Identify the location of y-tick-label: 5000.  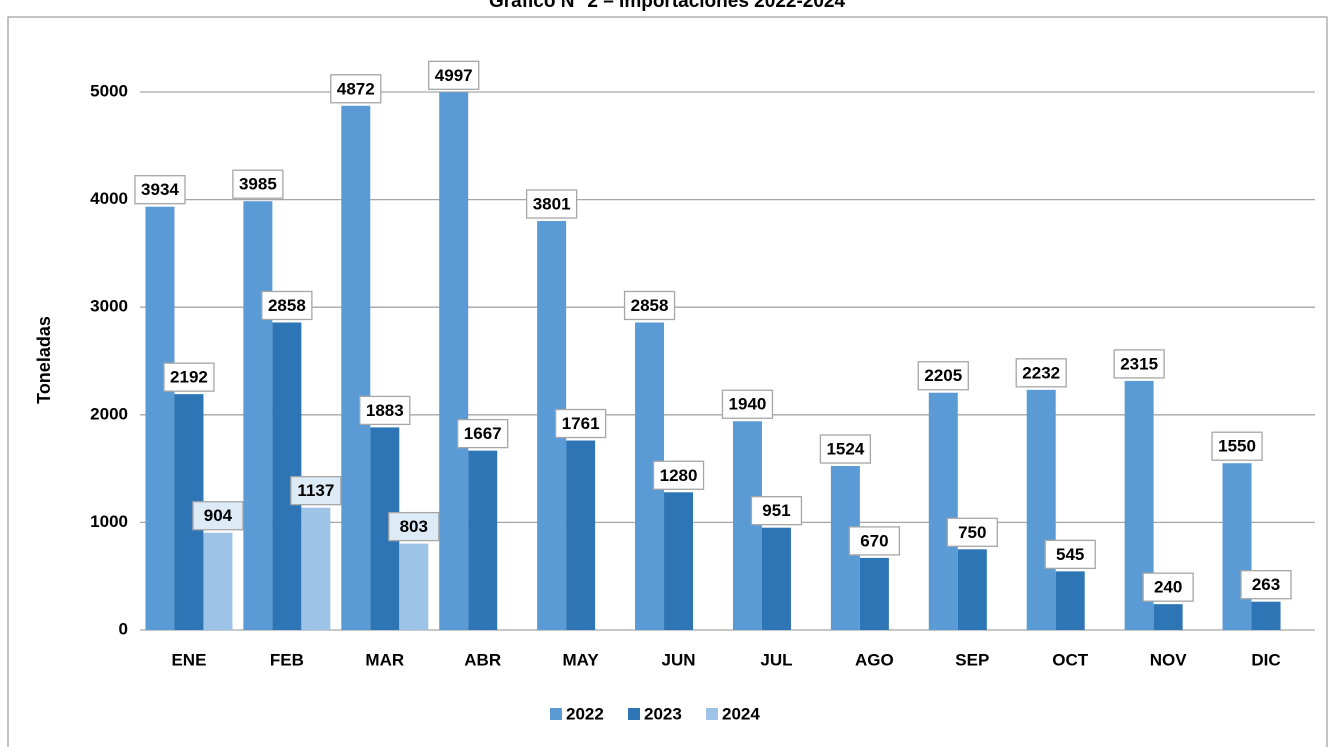
(109, 90).